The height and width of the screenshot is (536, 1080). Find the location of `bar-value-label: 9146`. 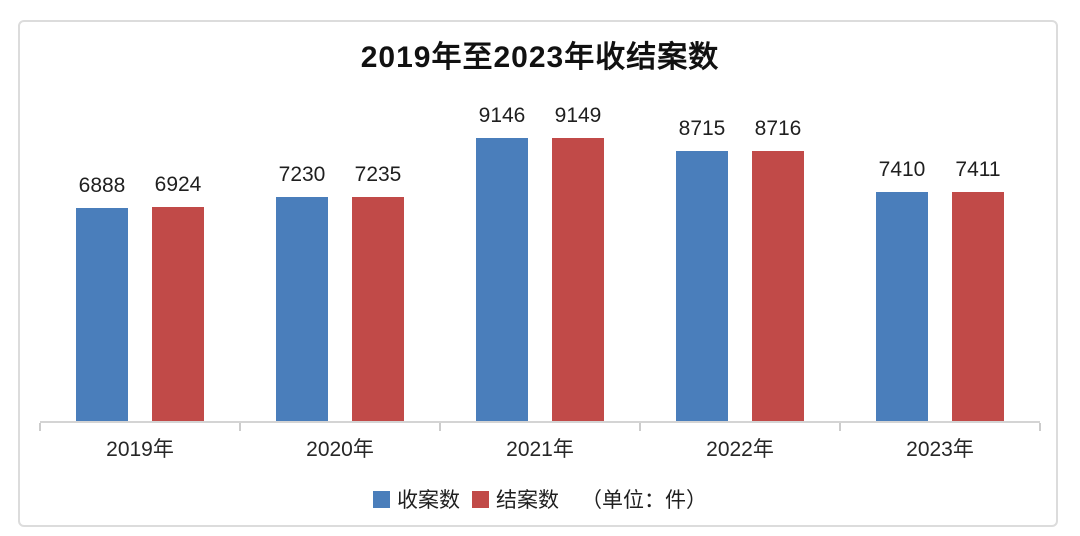

bar-value-label: 9146 is located at coordinates (502, 115).